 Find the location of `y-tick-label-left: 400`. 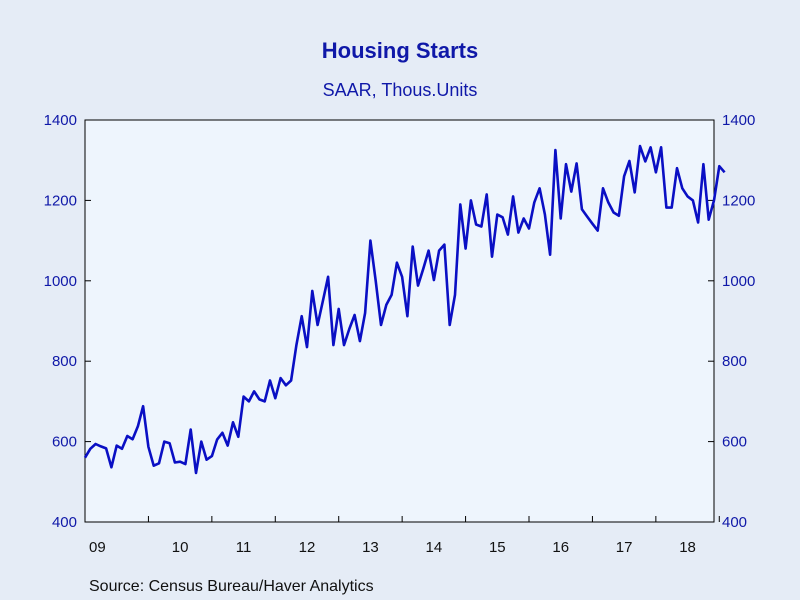

y-tick-label-left: 400 is located at coordinates (64, 522).